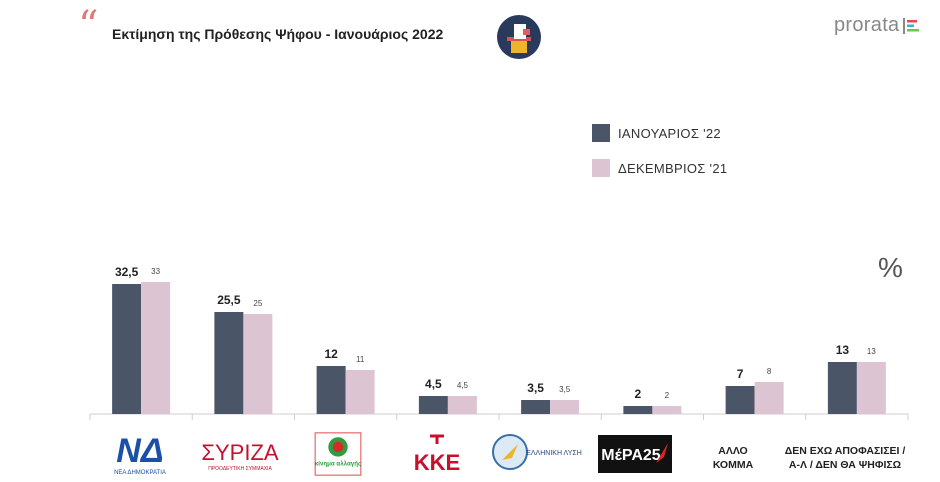 The image size is (940, 482). What do you see at coordinates (257, 303) in the screenshot?
I see `data-label-series2-2: 25` at bounding box center [257, 303].